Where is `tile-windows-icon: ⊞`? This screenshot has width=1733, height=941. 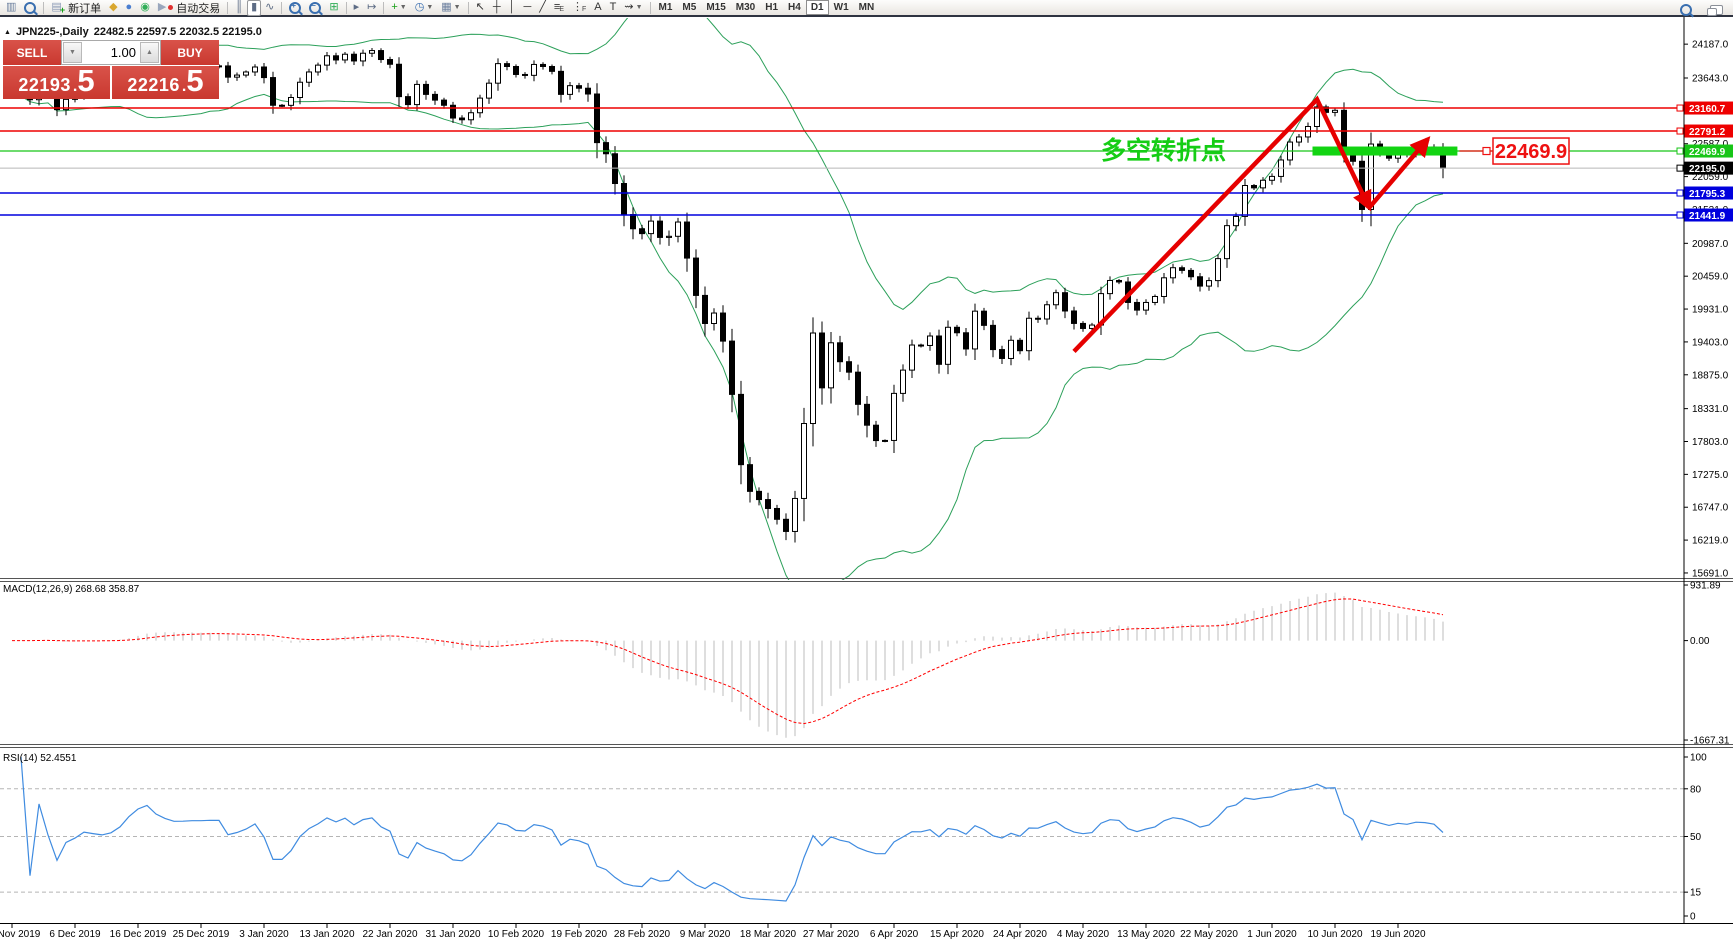 tile-windows-icon: ⊞ is located at coordinates (333, 8).